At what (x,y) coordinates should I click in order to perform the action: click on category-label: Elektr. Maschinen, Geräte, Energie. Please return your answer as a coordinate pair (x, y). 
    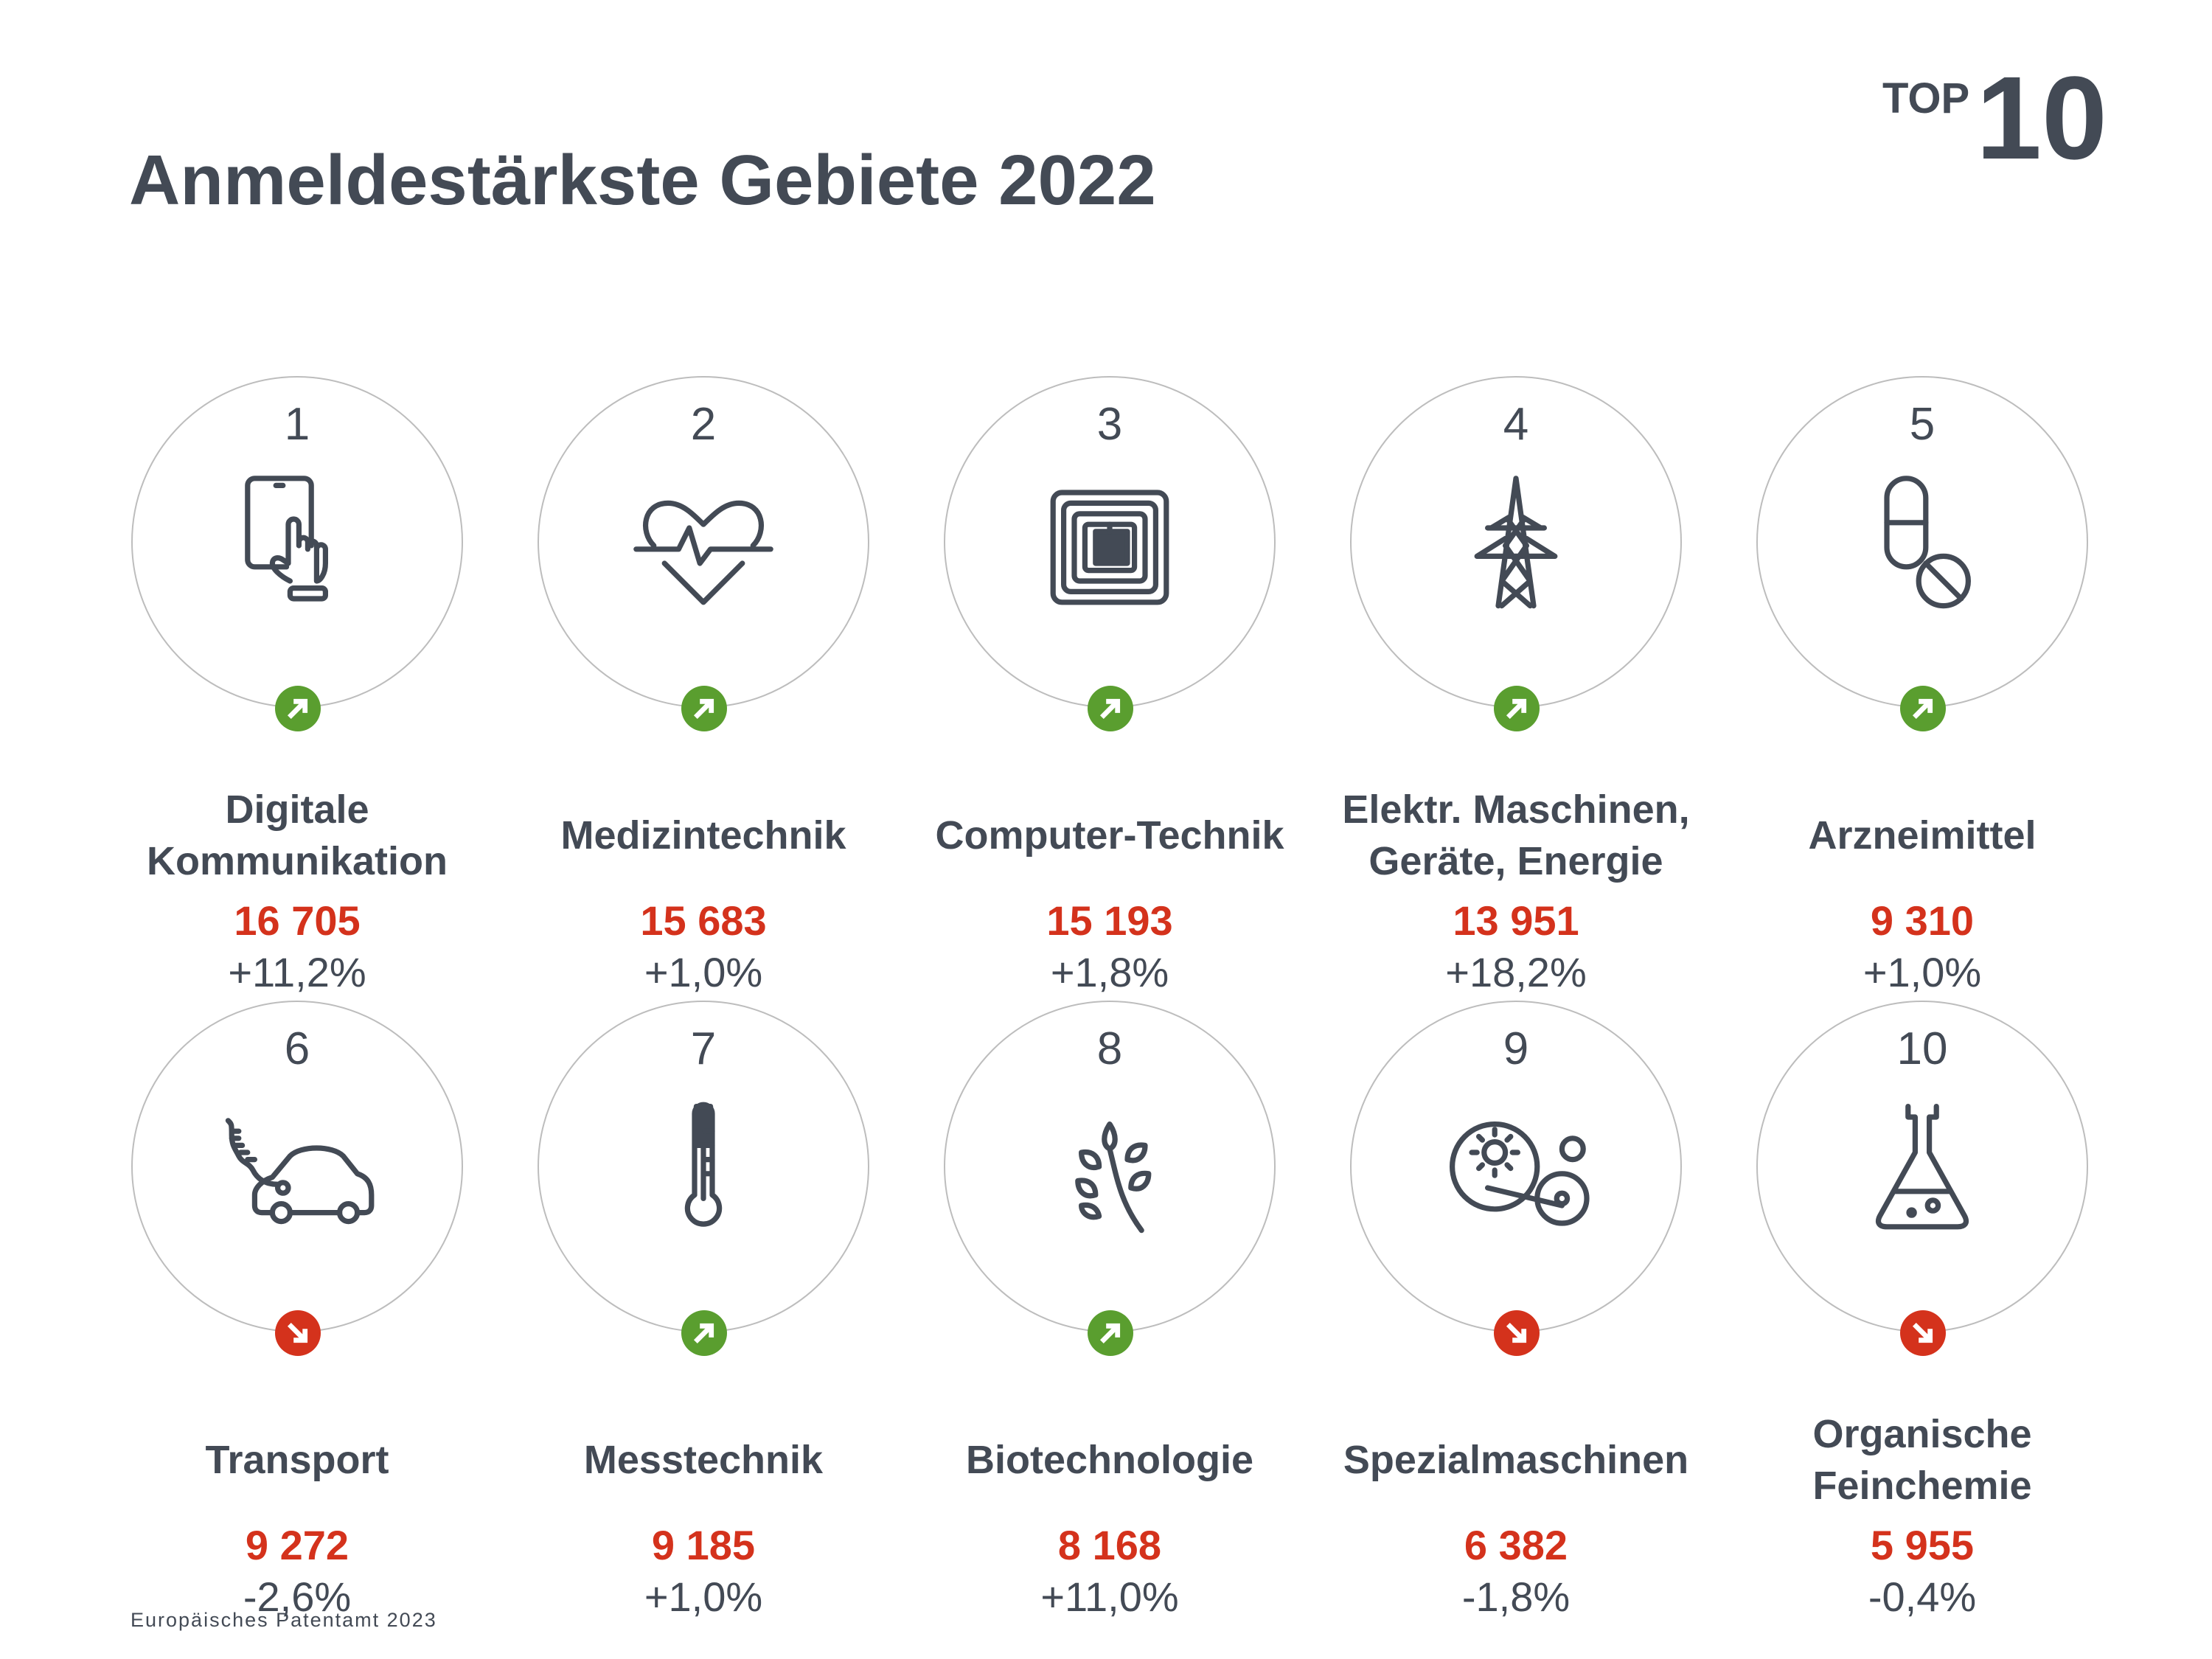
    Looking at the image, I should click on (1516, 835).